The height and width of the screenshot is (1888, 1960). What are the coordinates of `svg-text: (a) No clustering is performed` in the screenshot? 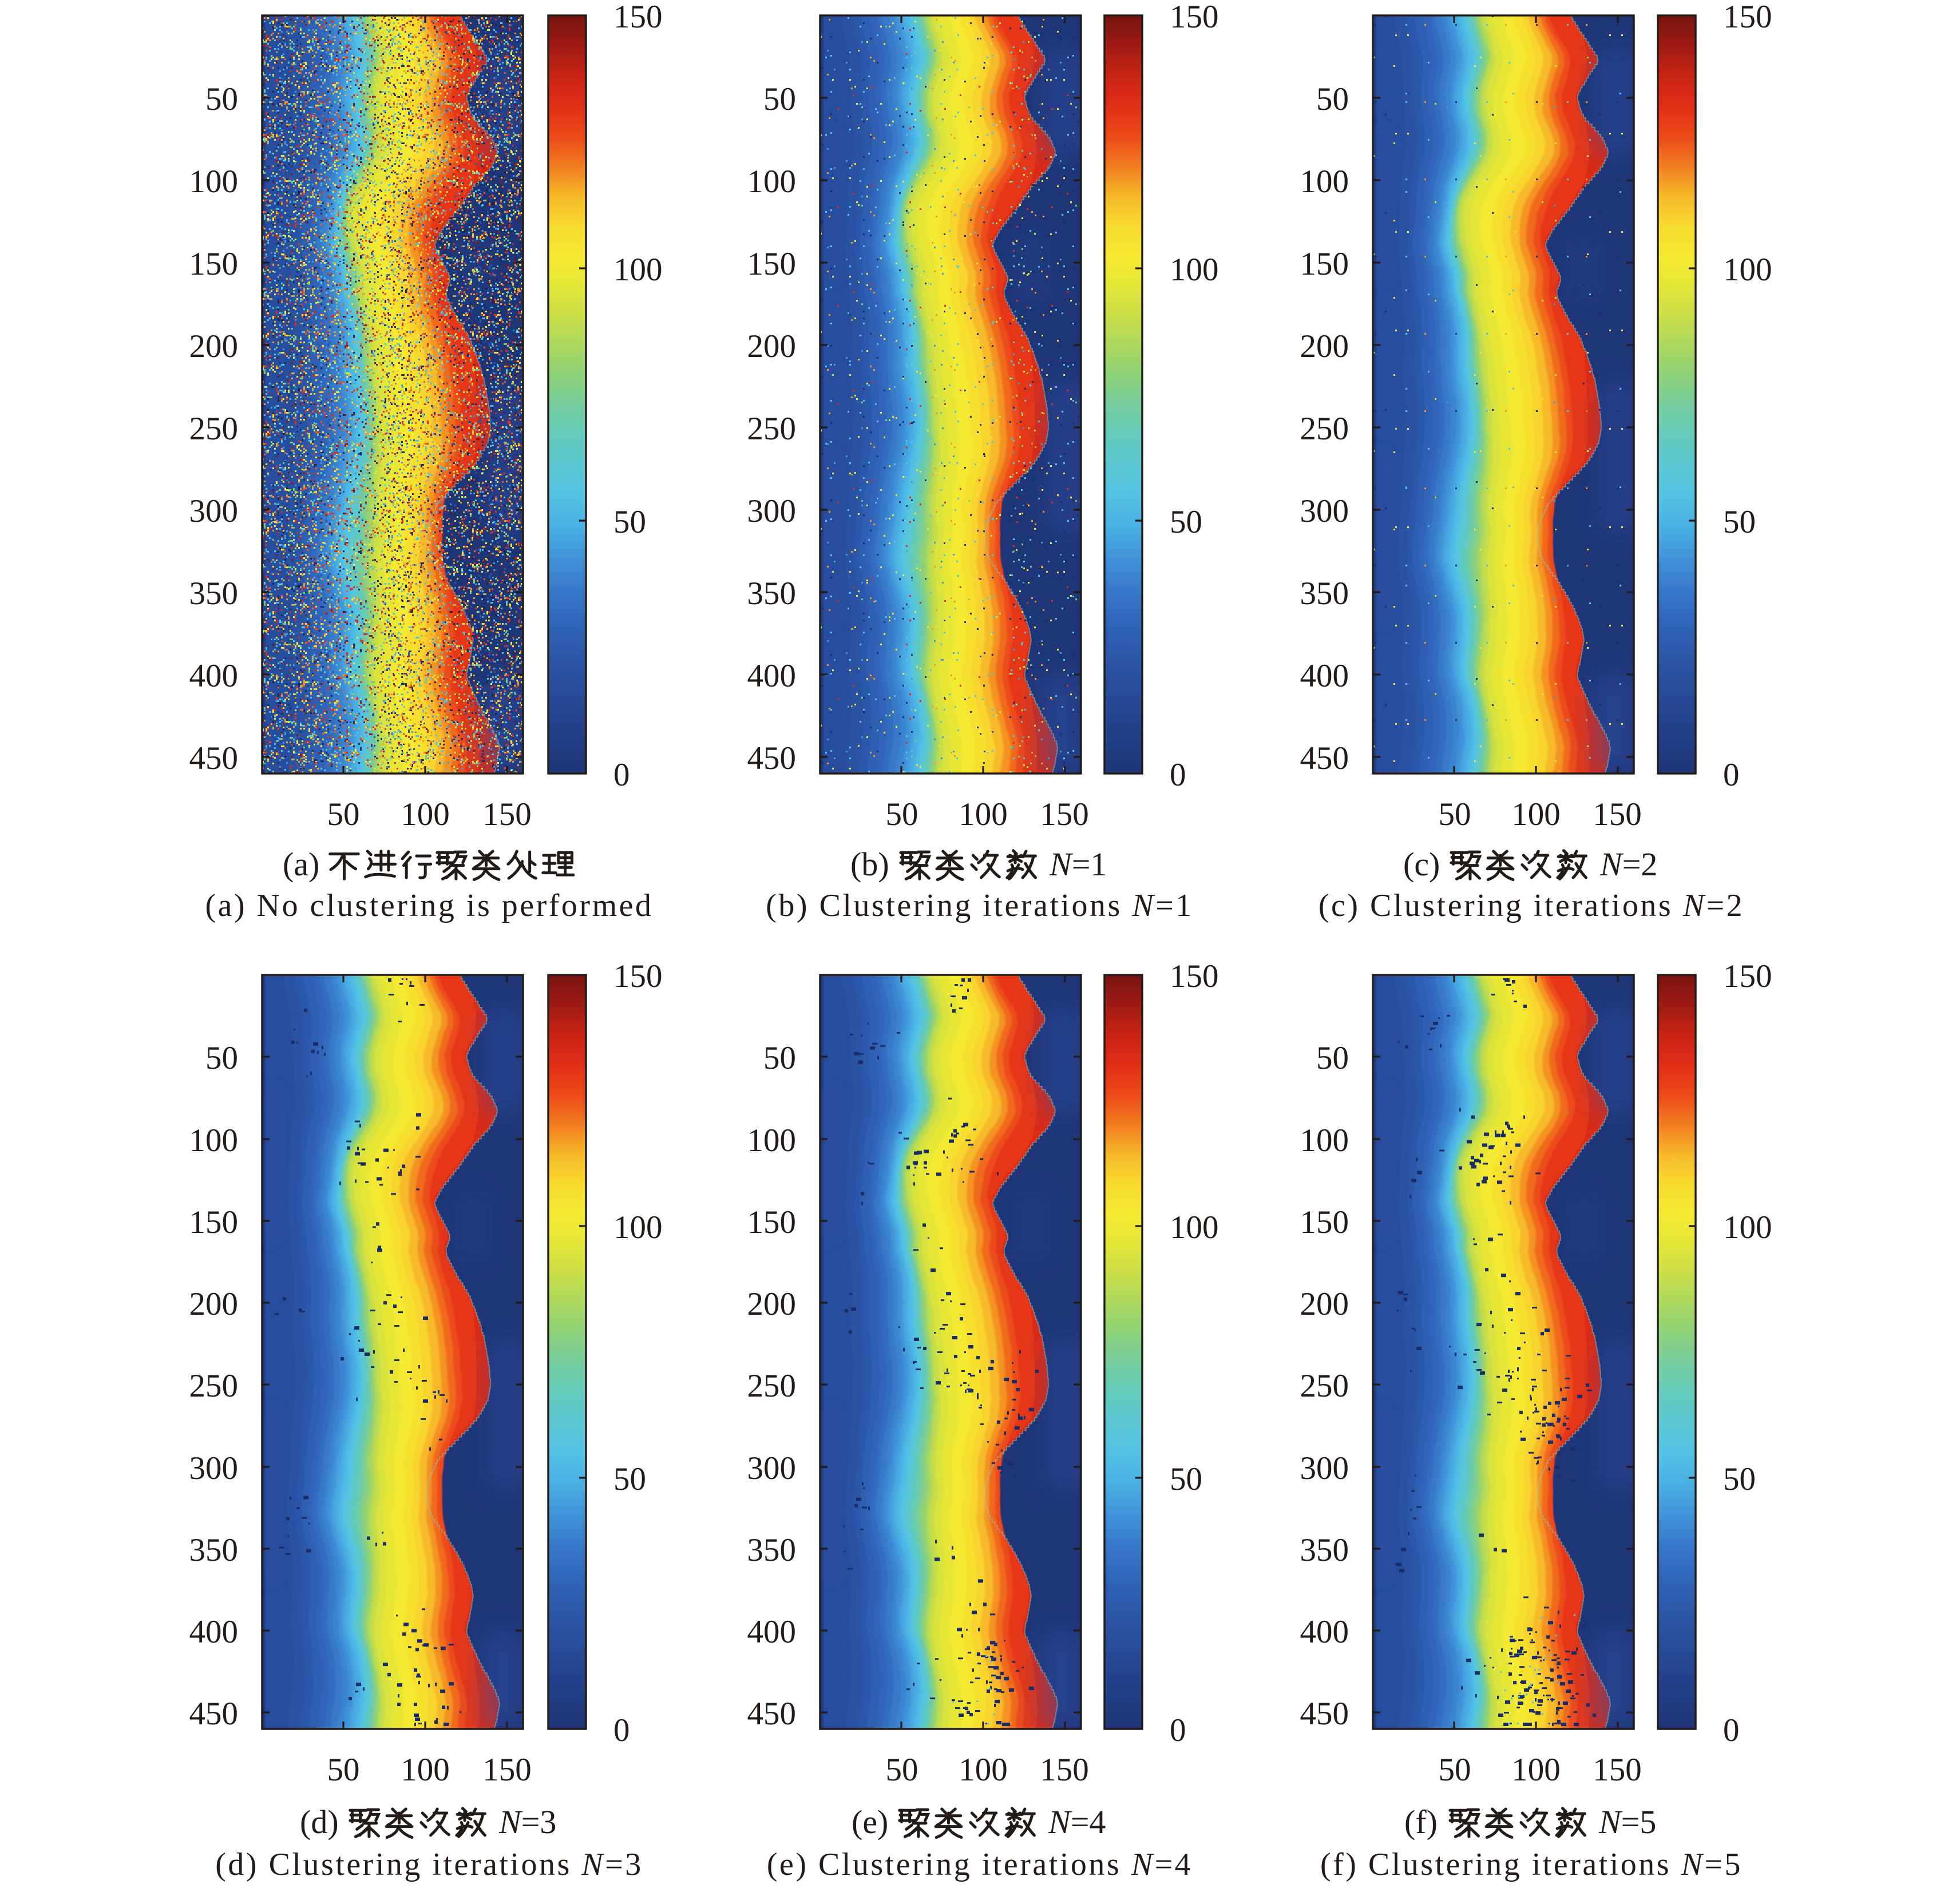 It's located at (429, 905).